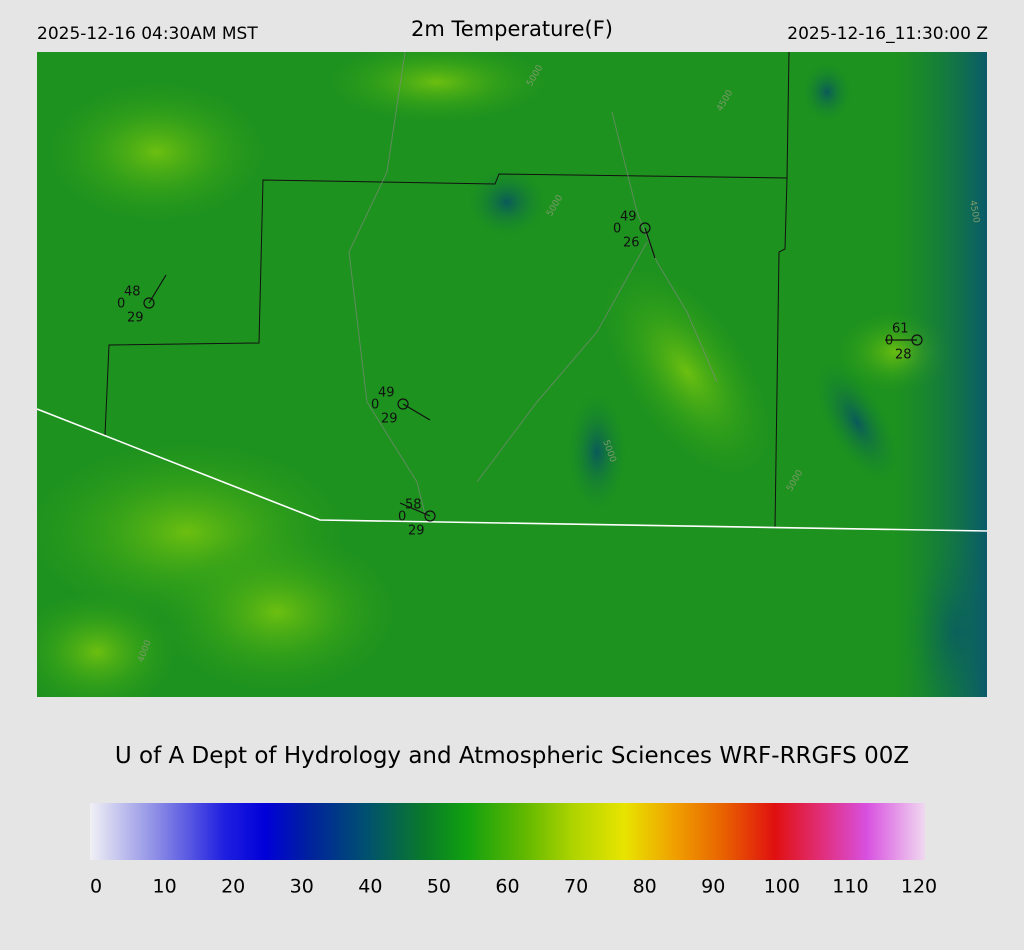  I want to click on station-dewpoint: 26, so click(631, 243).